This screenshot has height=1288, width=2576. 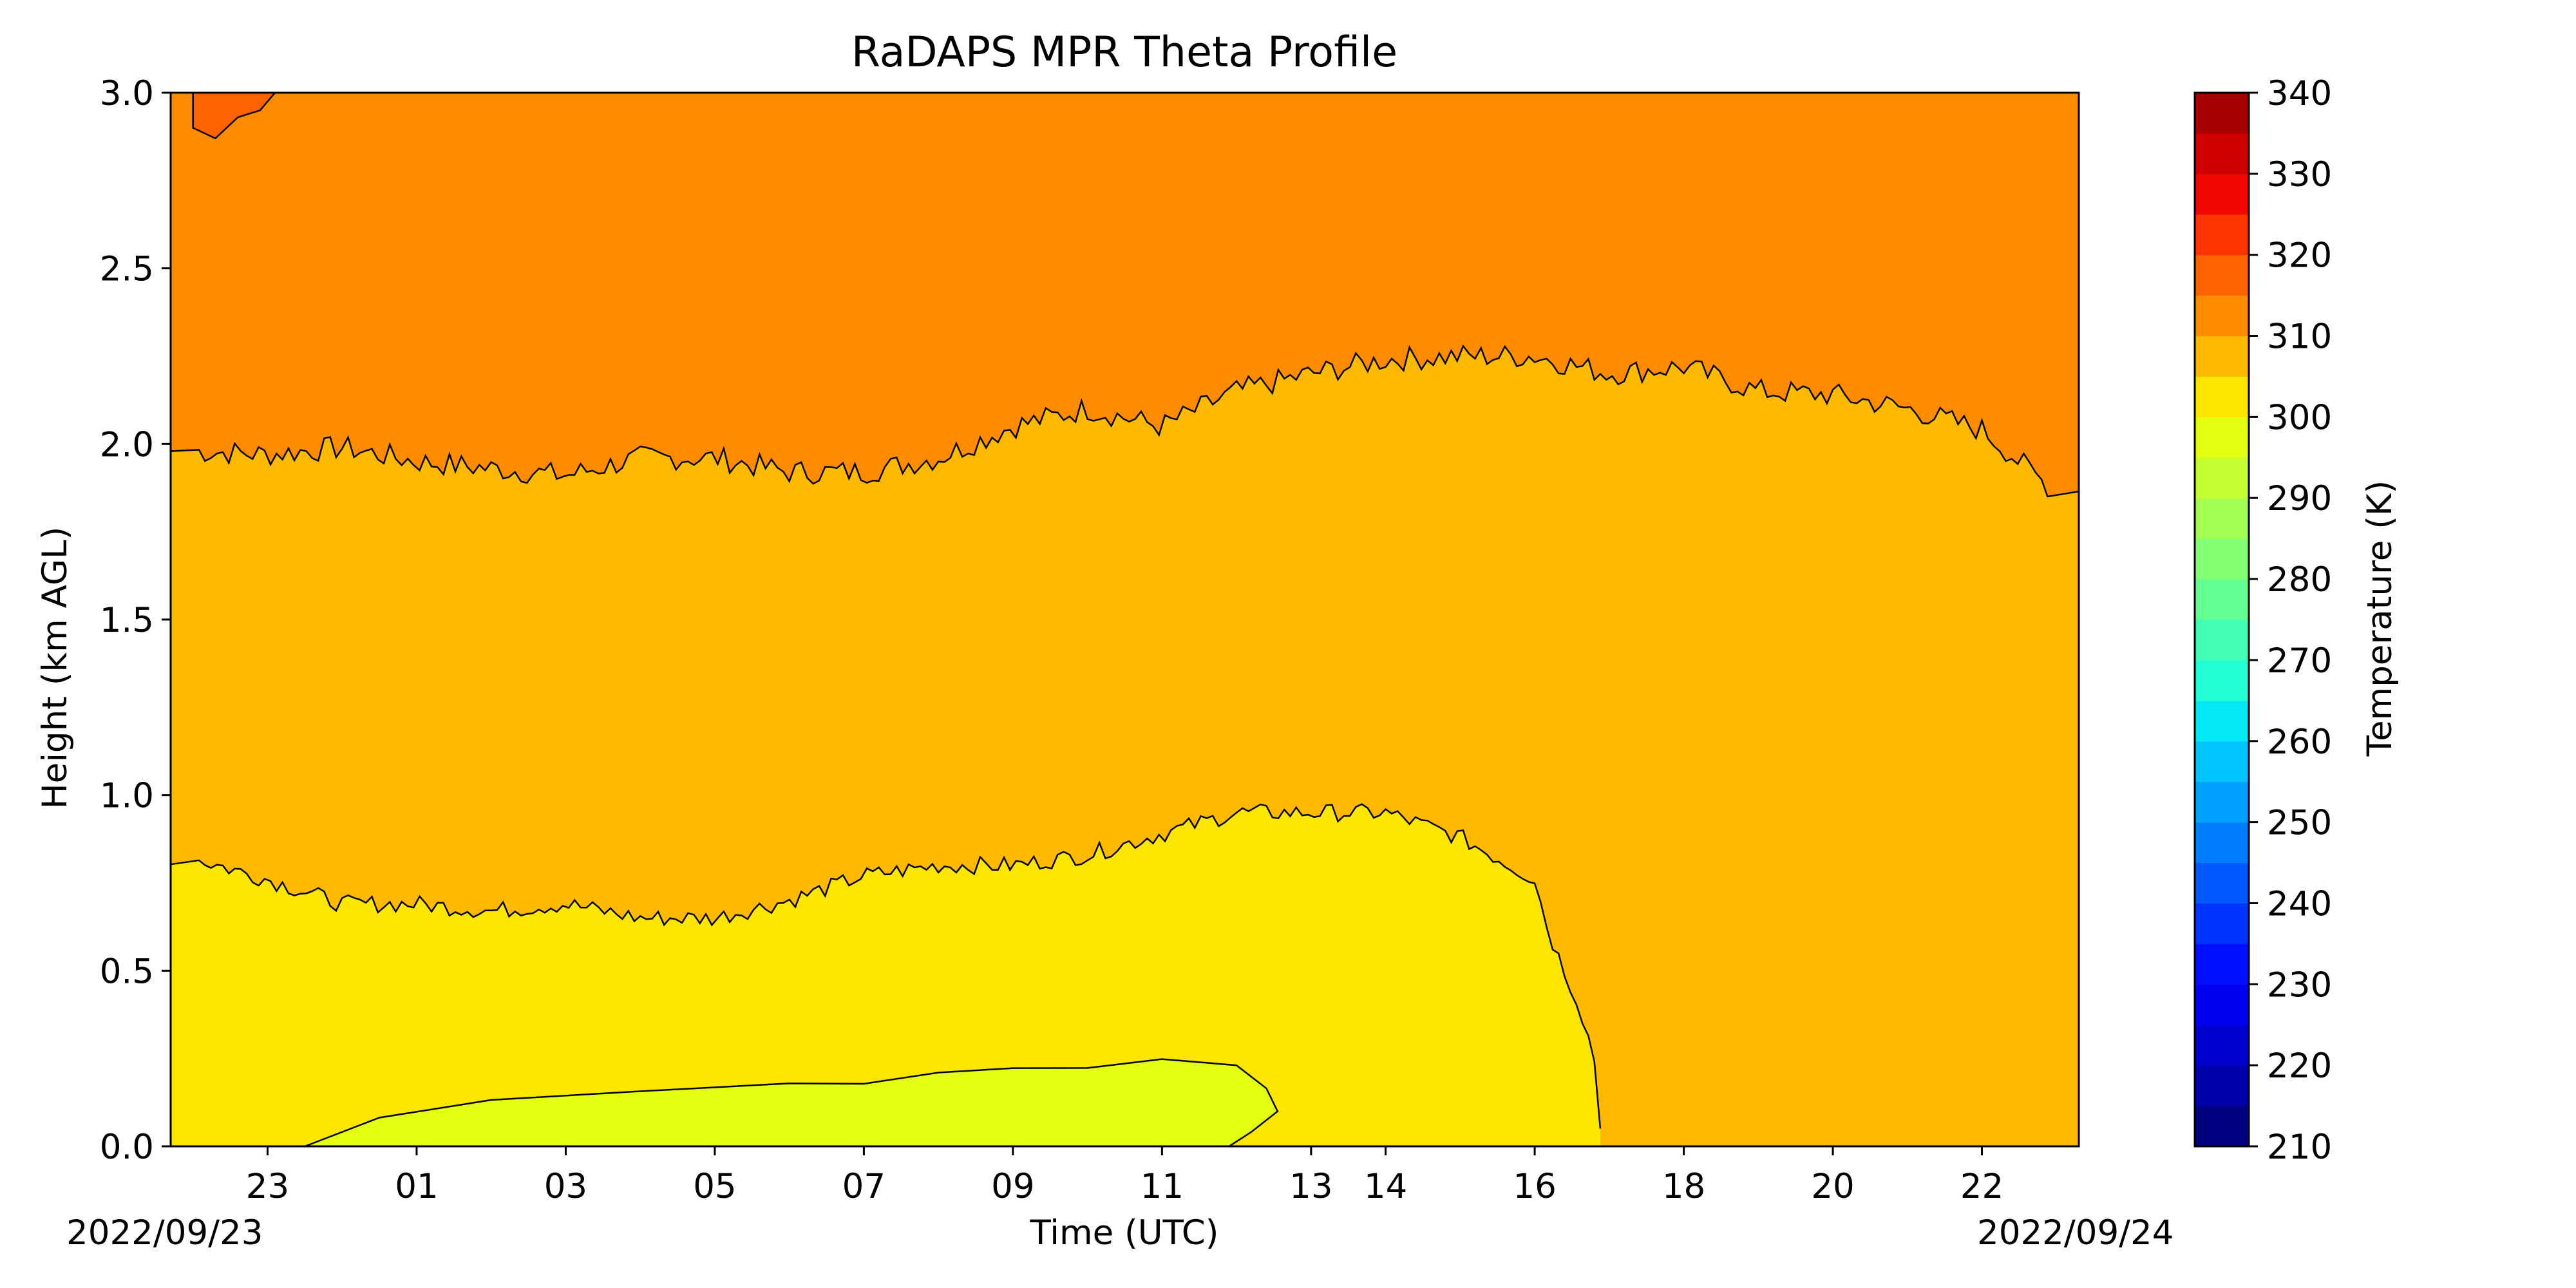 I want to click on colorbar-tick-label: 240, so click(x=2299, y=904).